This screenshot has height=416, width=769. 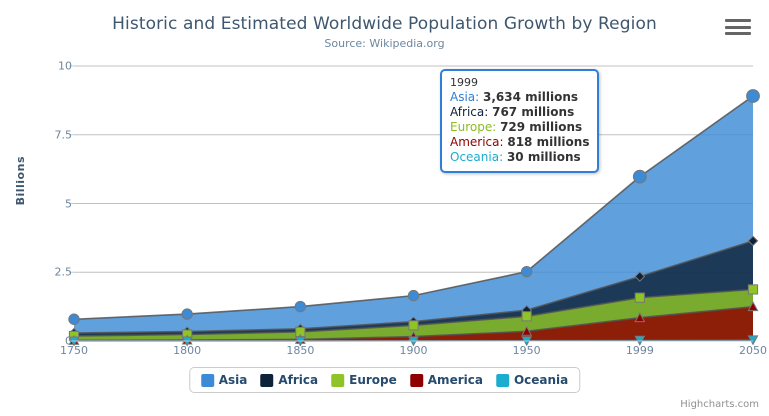 I want to click on tooltip-row-asia: Asia: 3,634 millions, so click(x=519, y=97).